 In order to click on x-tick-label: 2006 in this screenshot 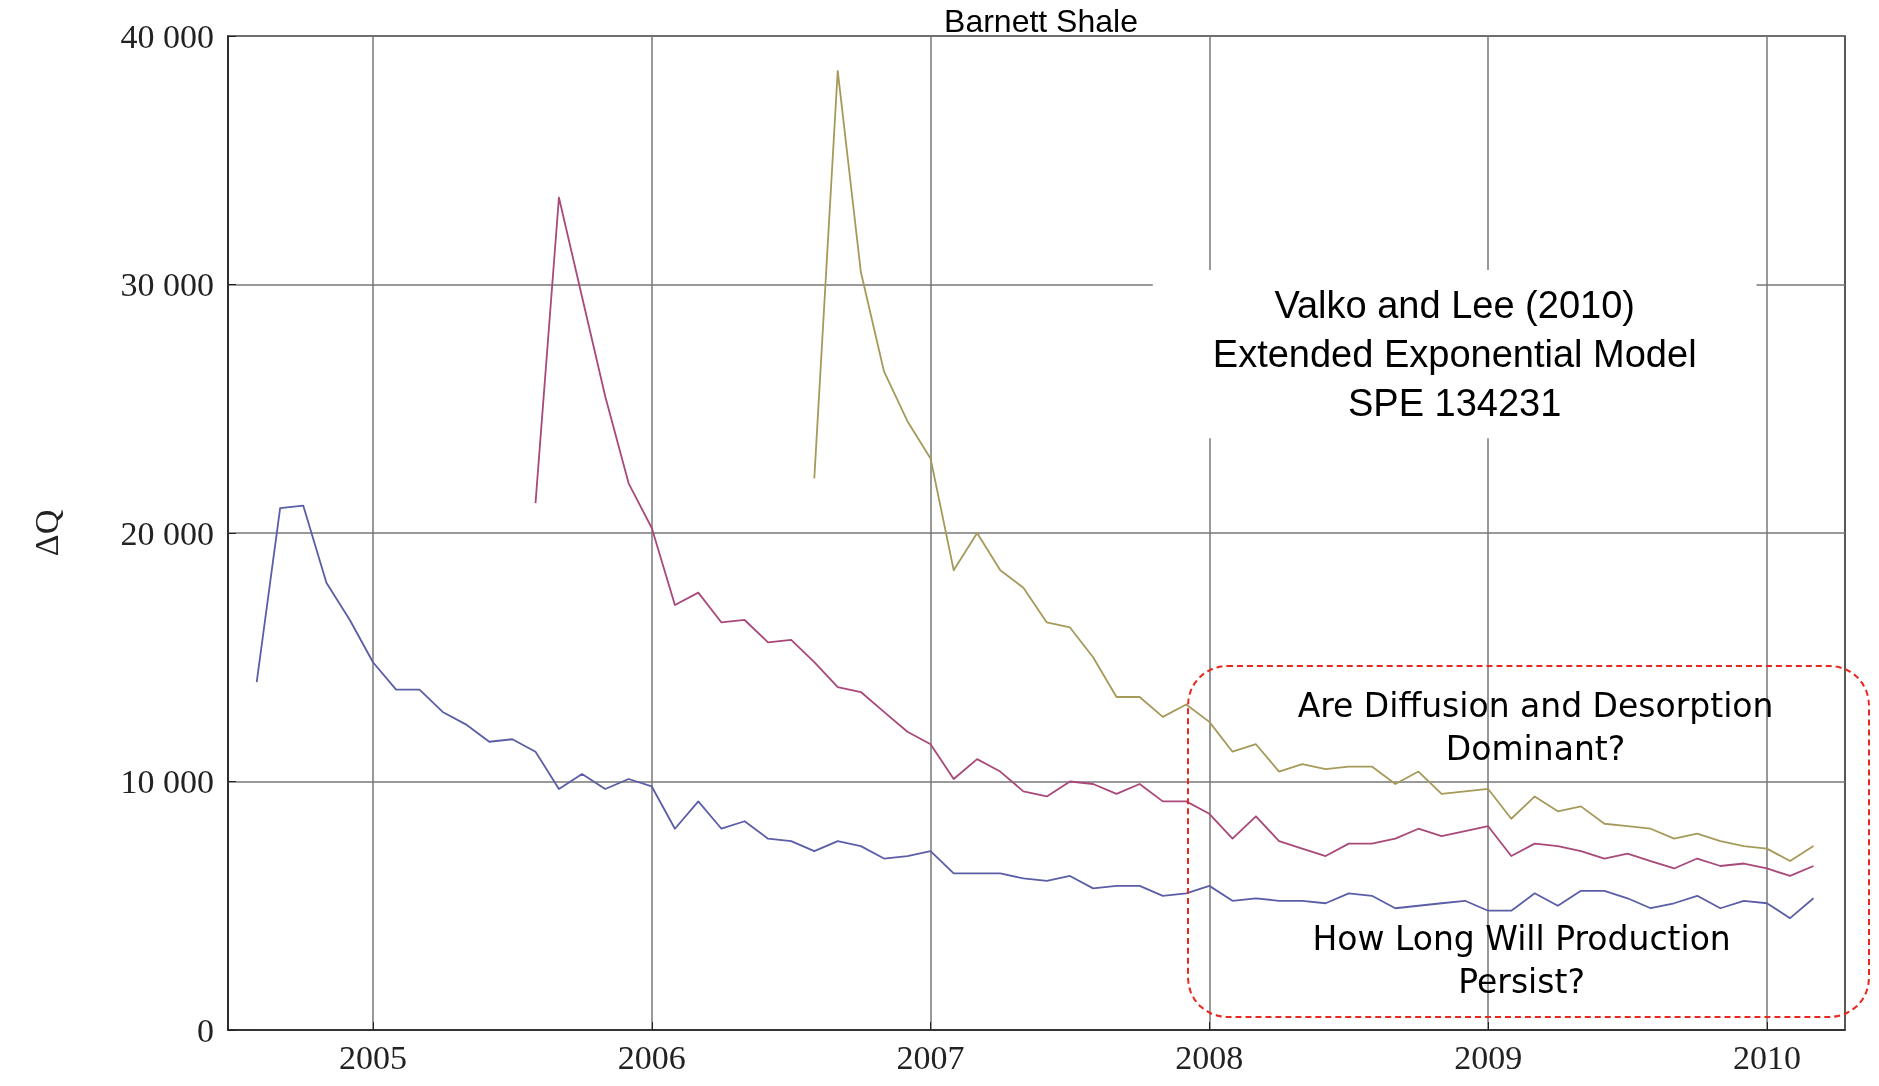, I will do `click(651, 1057)`.